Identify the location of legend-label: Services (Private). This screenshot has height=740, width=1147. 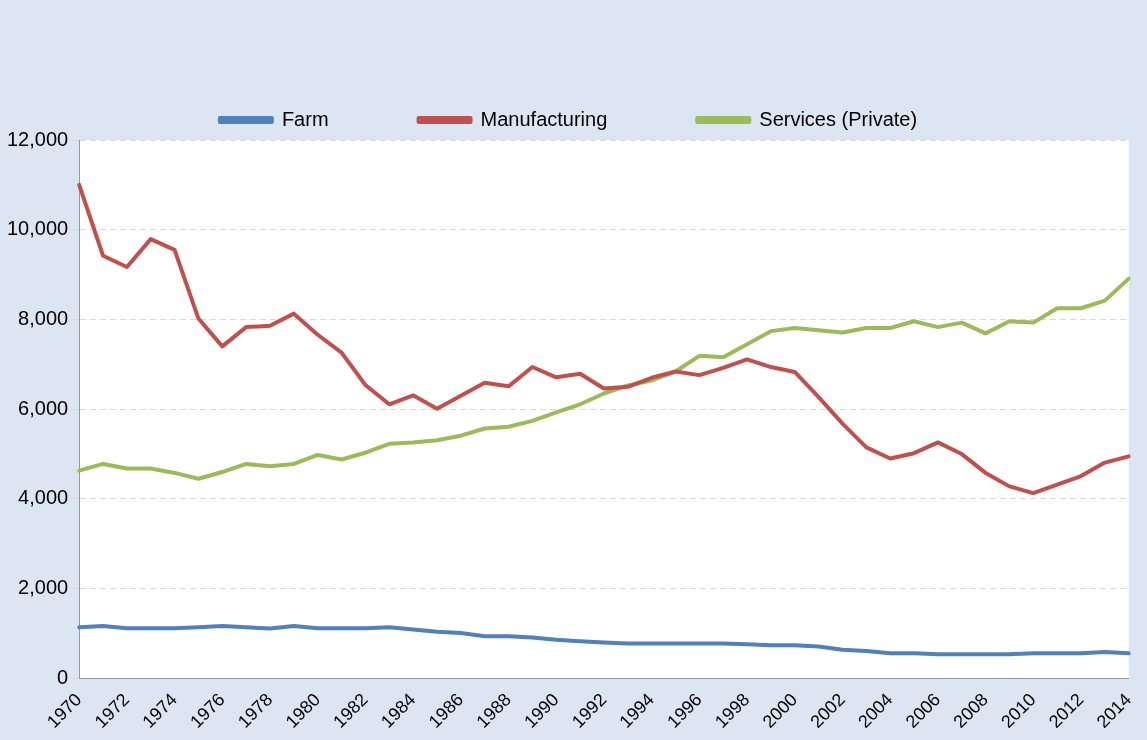
(838, 118).